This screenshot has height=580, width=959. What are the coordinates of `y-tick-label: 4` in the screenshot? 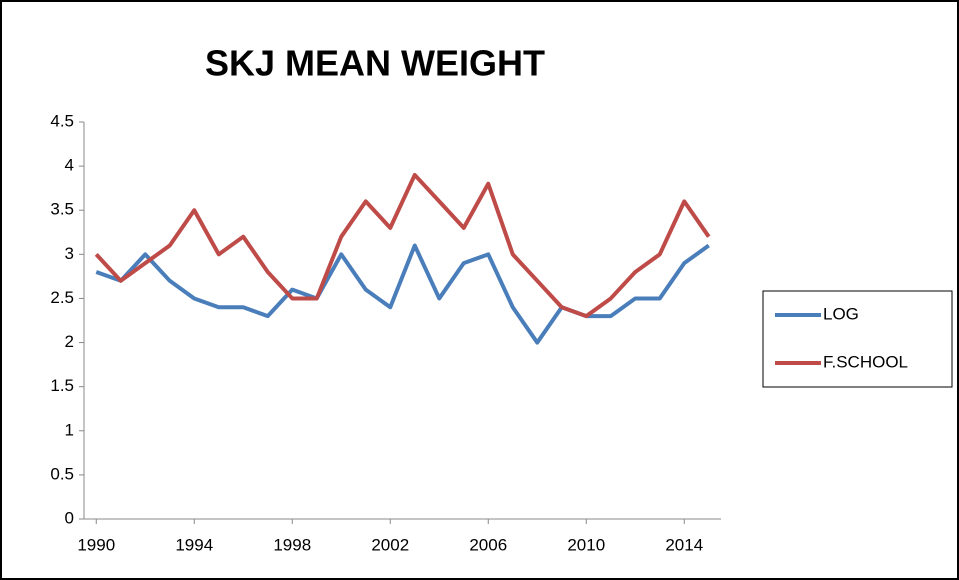 It's located at (69, 165).